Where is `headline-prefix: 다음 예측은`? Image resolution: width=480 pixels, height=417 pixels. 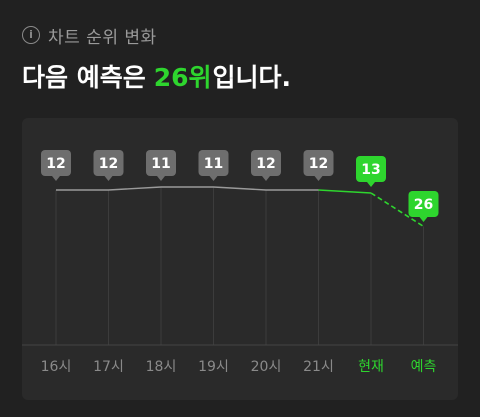 headline-prefix: 다음 예측은 is located at coordinates (84, 77).